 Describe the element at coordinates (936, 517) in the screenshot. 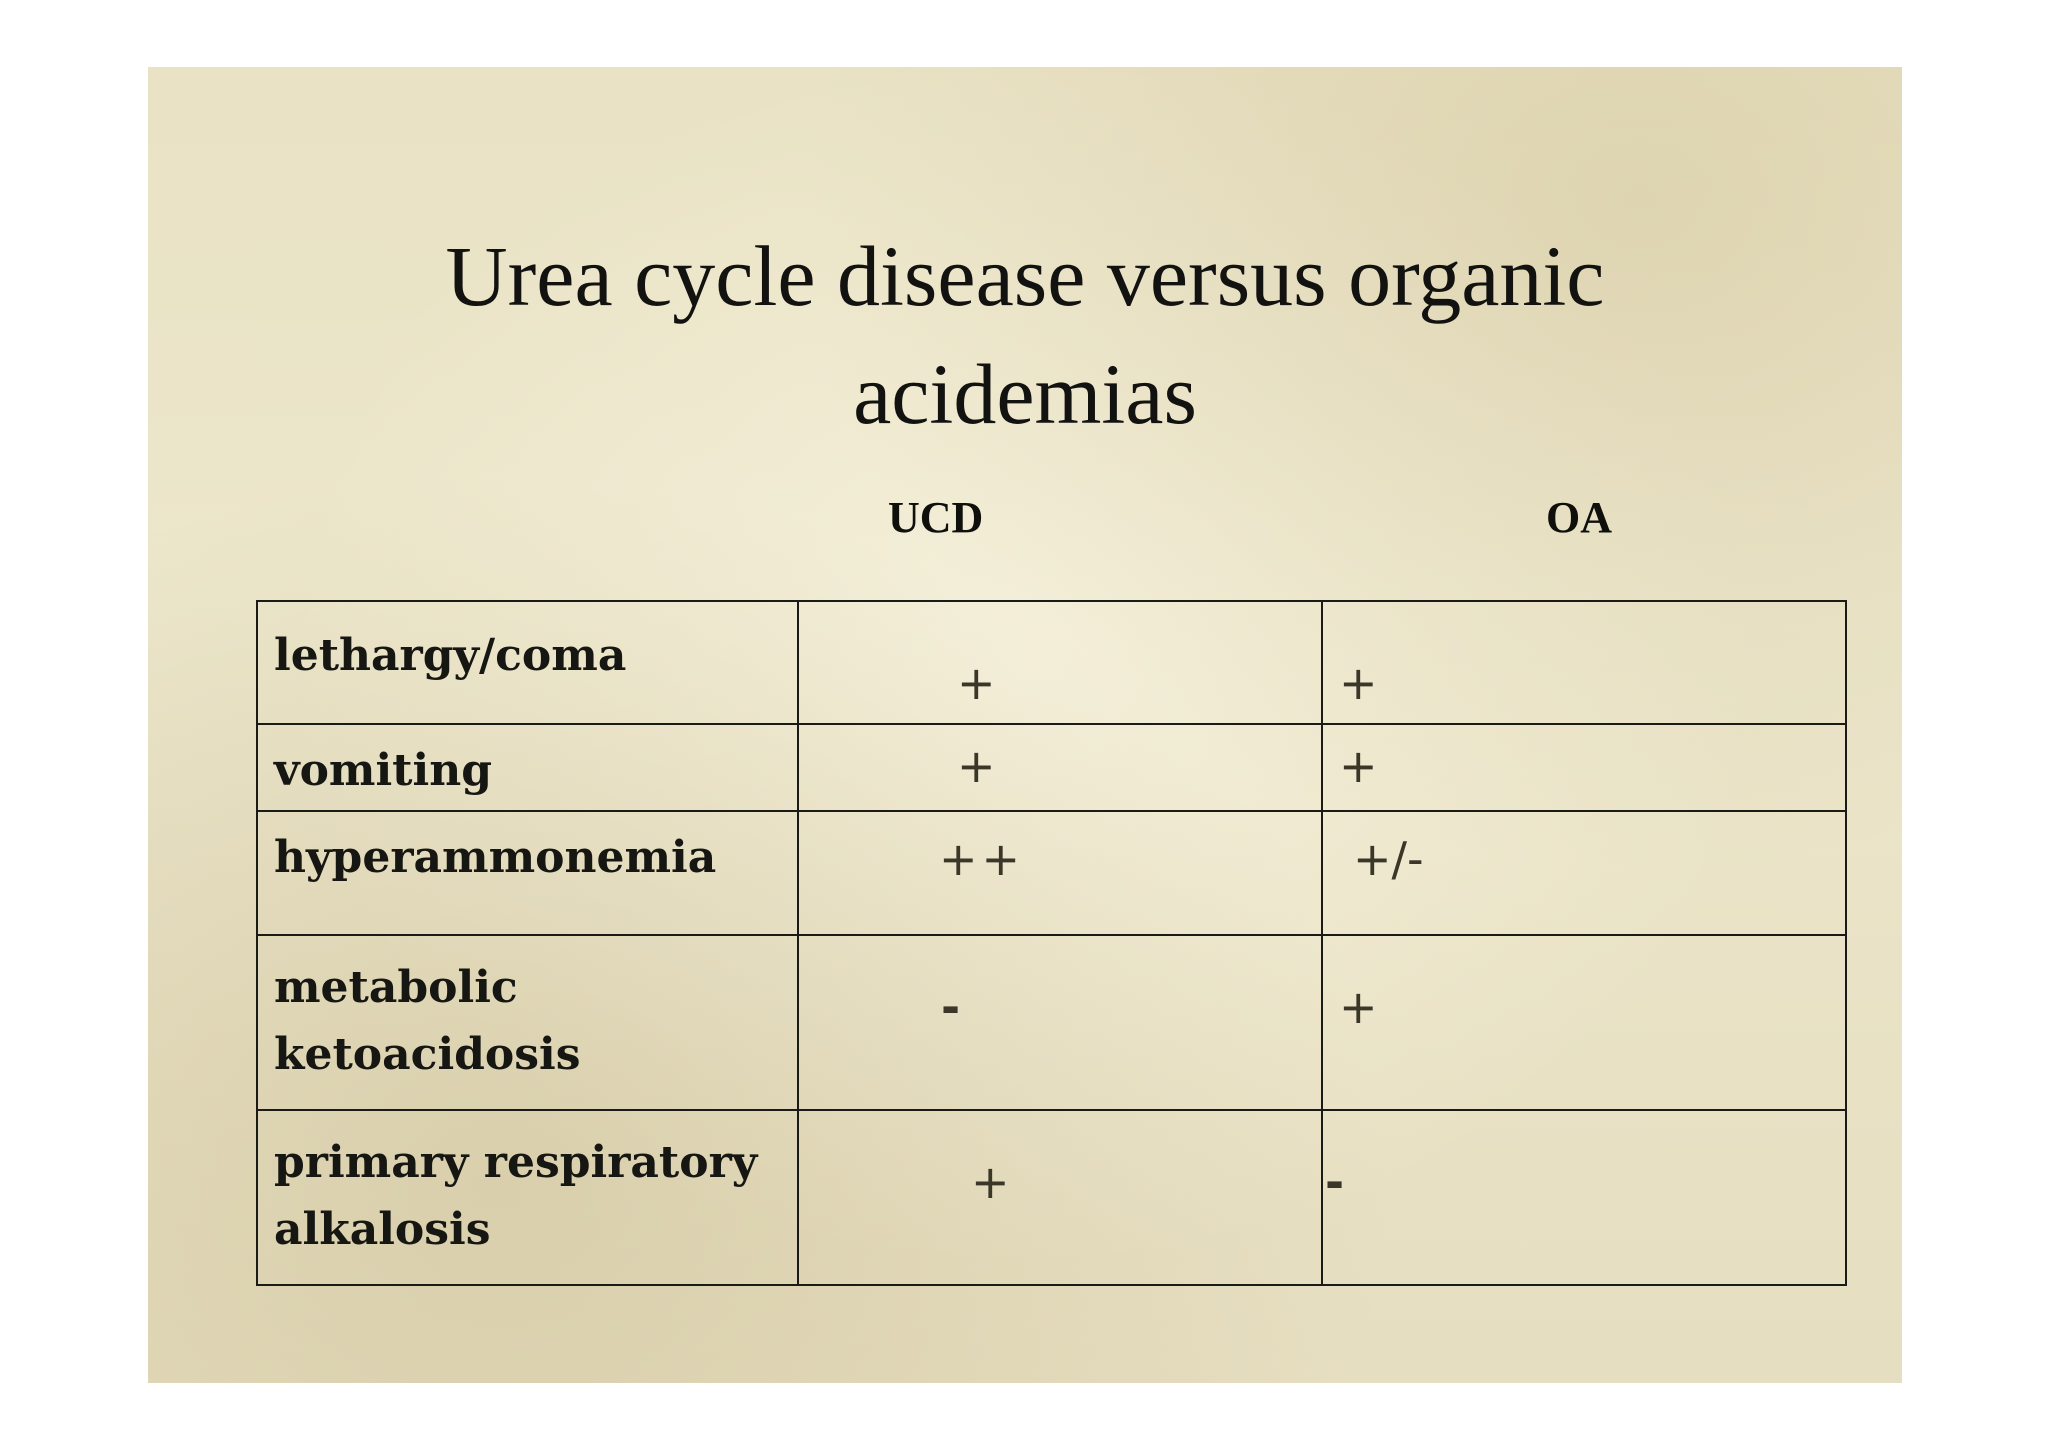

I see `column-header-ucd: UCD` at that location.